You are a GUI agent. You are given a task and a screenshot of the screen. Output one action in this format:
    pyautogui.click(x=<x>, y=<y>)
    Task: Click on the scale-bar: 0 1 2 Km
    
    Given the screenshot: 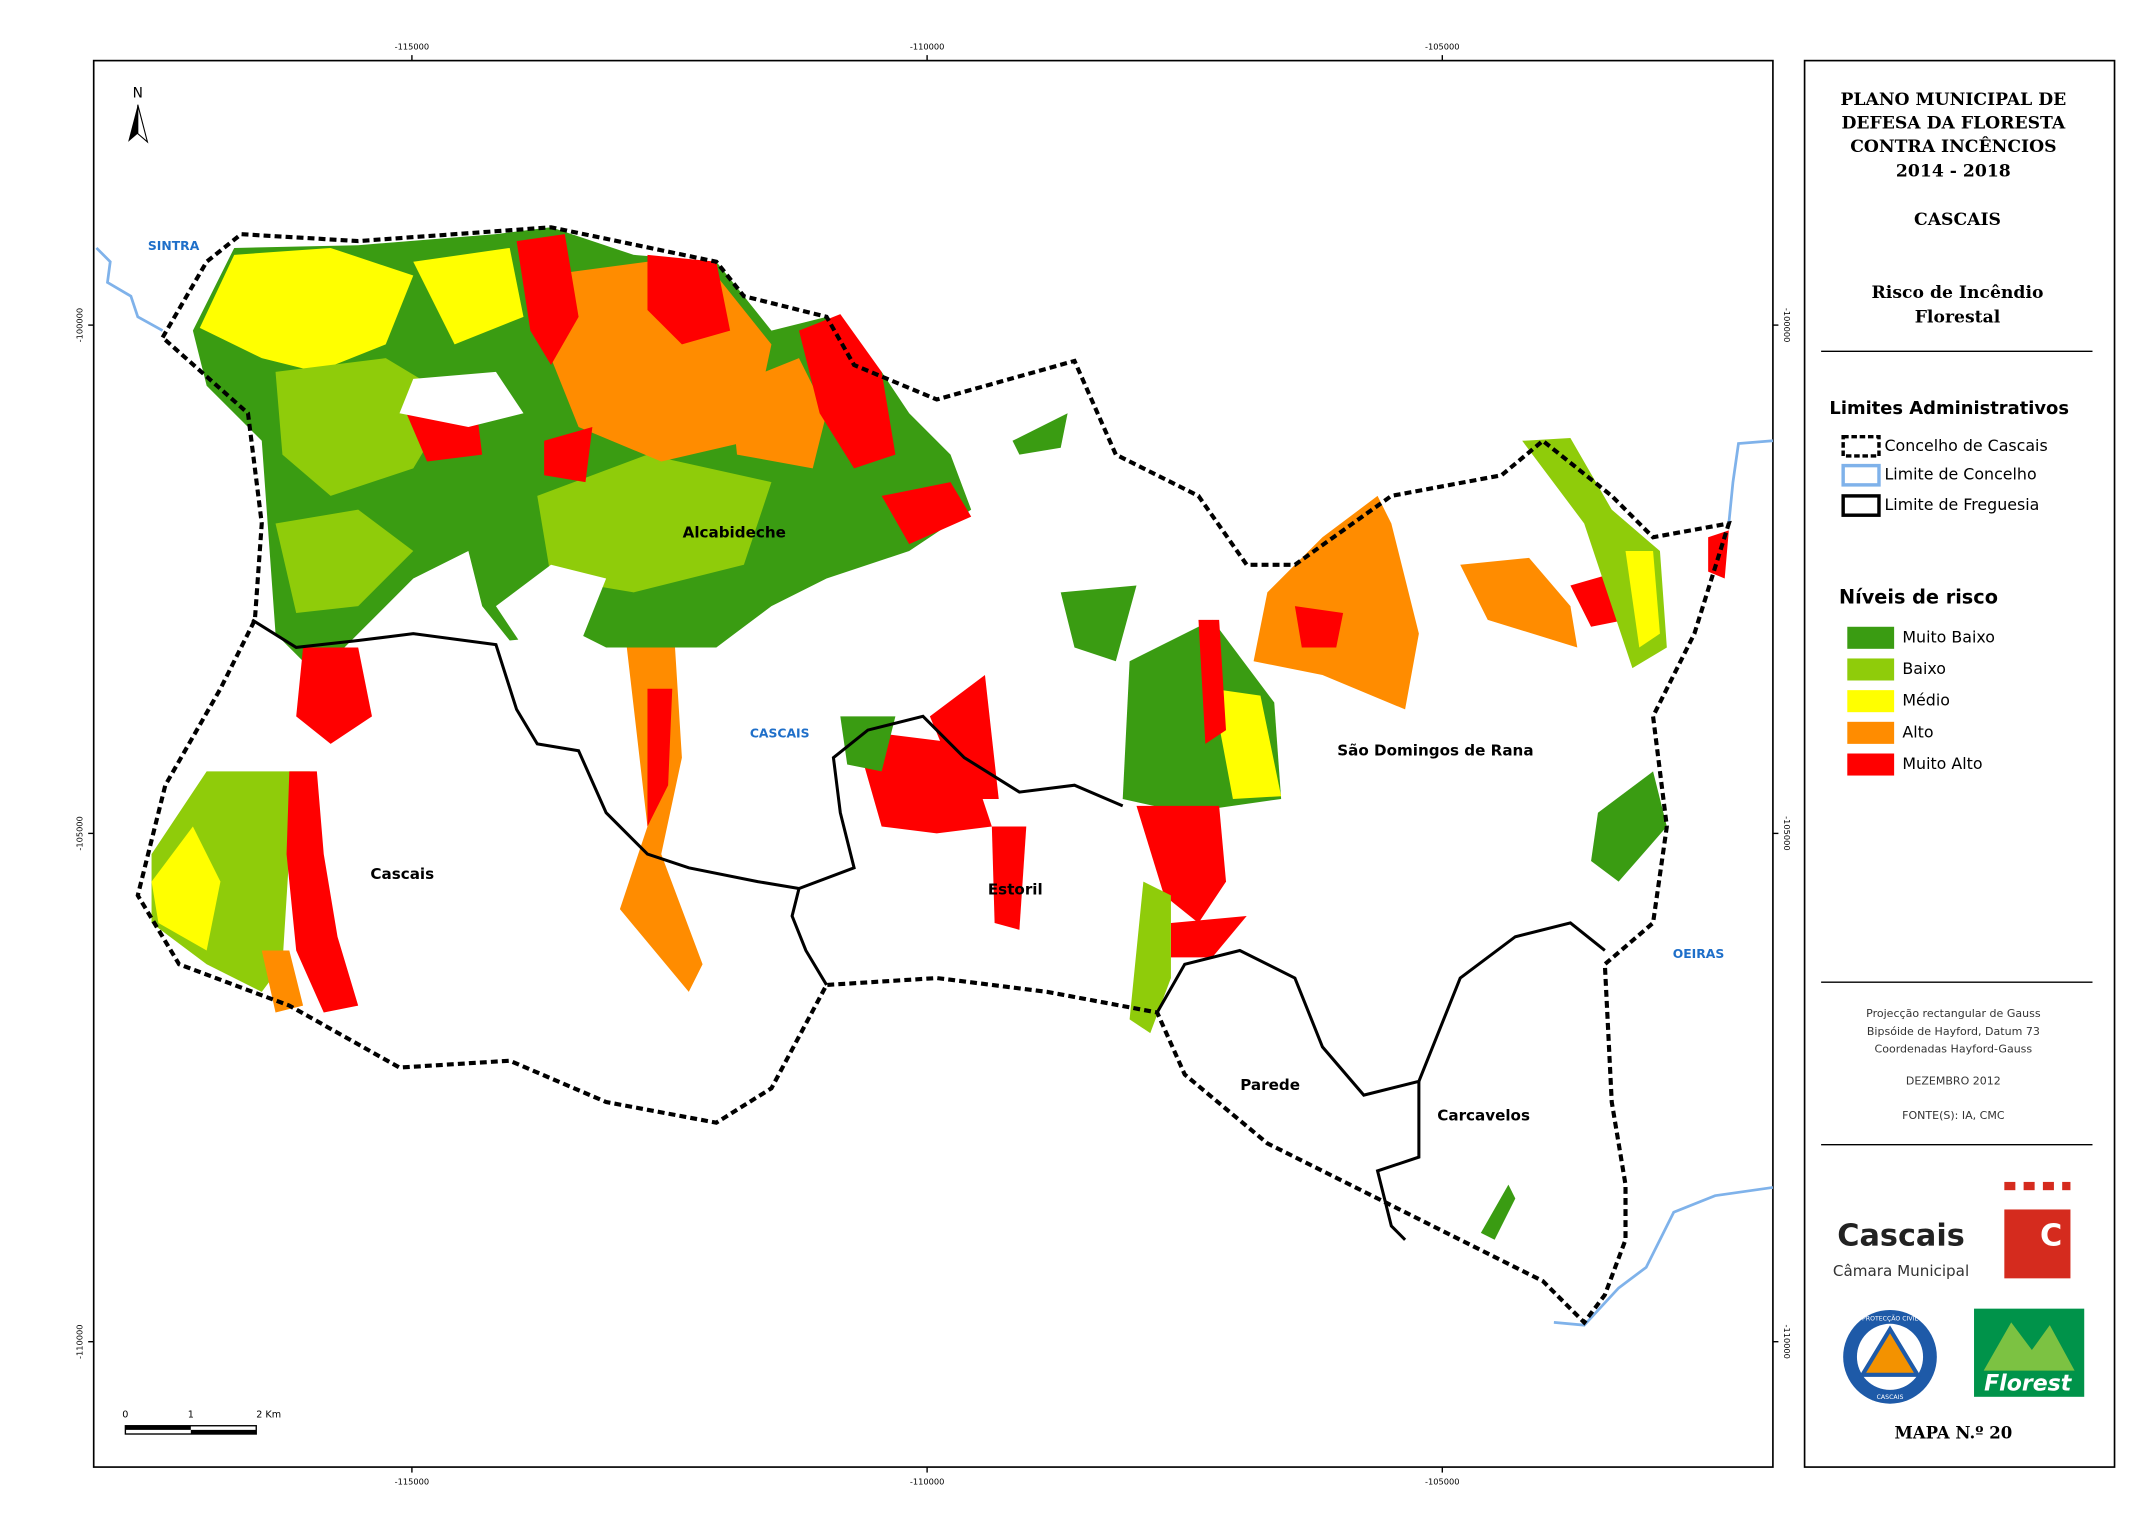 What is the action you would take?
    pyautogui.click(x=201, y=1422)
    